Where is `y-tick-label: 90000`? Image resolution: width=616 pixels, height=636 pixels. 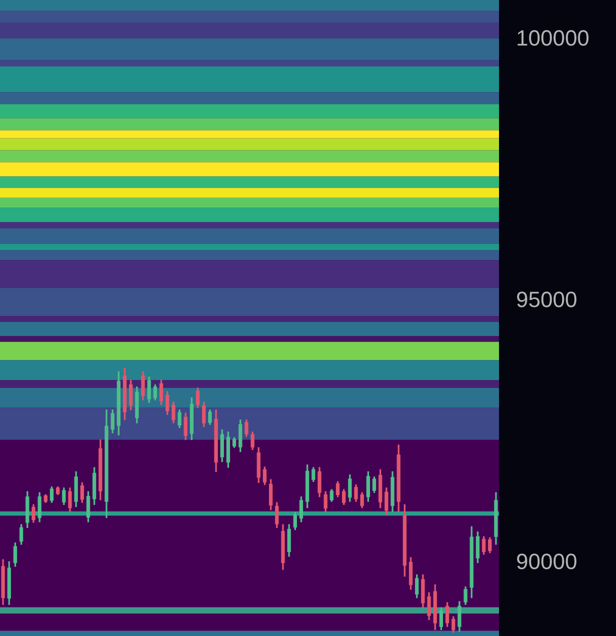
y-tick-label: 90000 is located at coordinates (547, 561).